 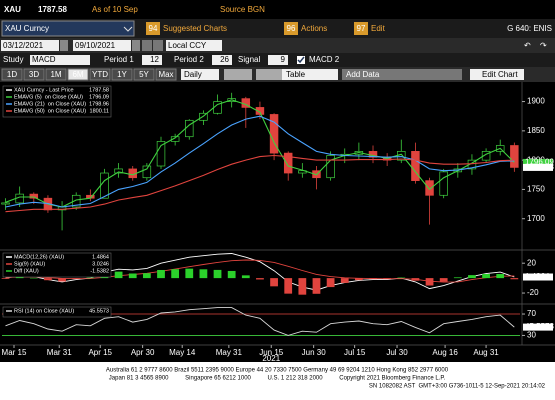 What do you see at coordinates (194, 45) in the screenshot?
I see `currency-box` at bounding box center [194, 45].